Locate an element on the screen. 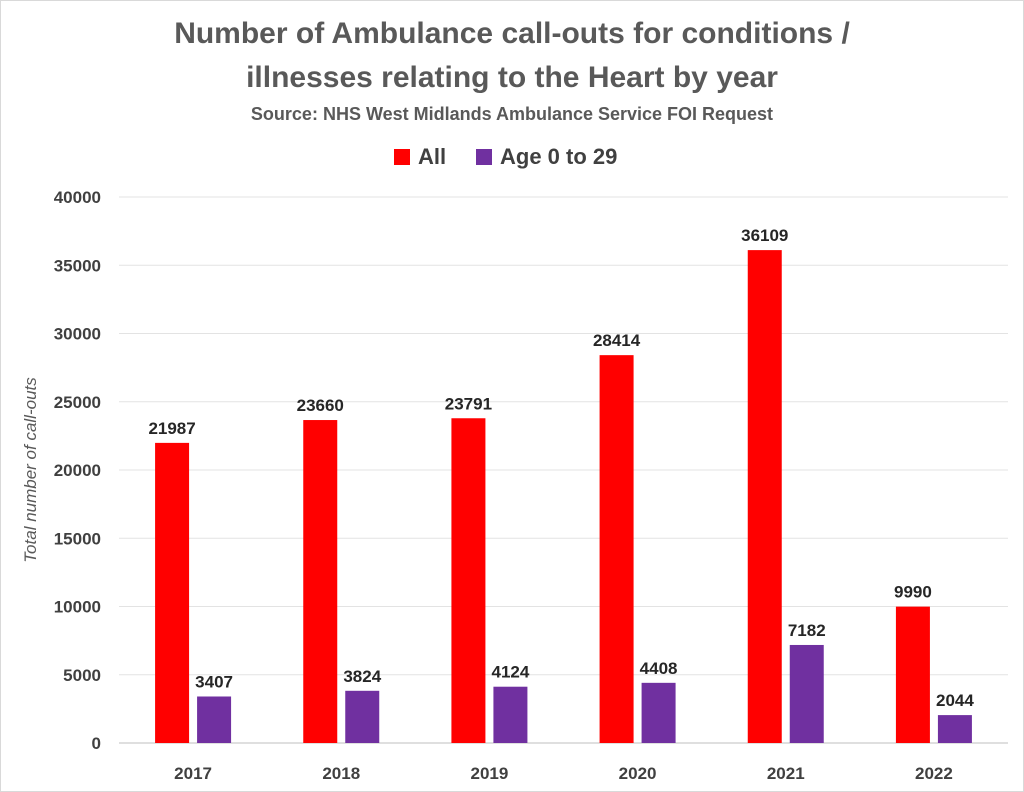 Image resolution: width=1024 pixels, height=792 pixels. data-label: 3407 is located at coordinates (214, 681).